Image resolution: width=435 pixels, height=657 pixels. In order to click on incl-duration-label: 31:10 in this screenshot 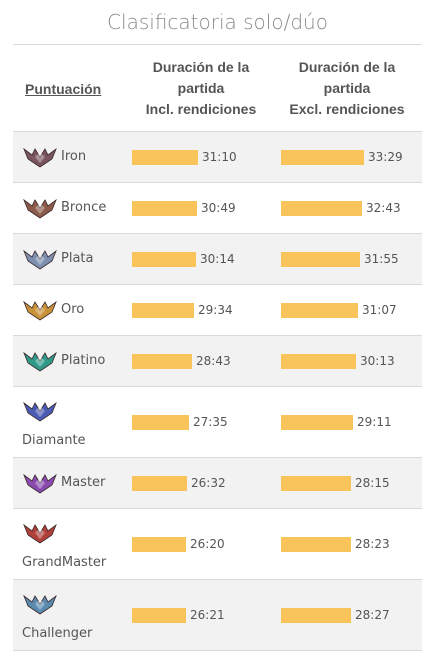, I will do `click(219, 157)`.